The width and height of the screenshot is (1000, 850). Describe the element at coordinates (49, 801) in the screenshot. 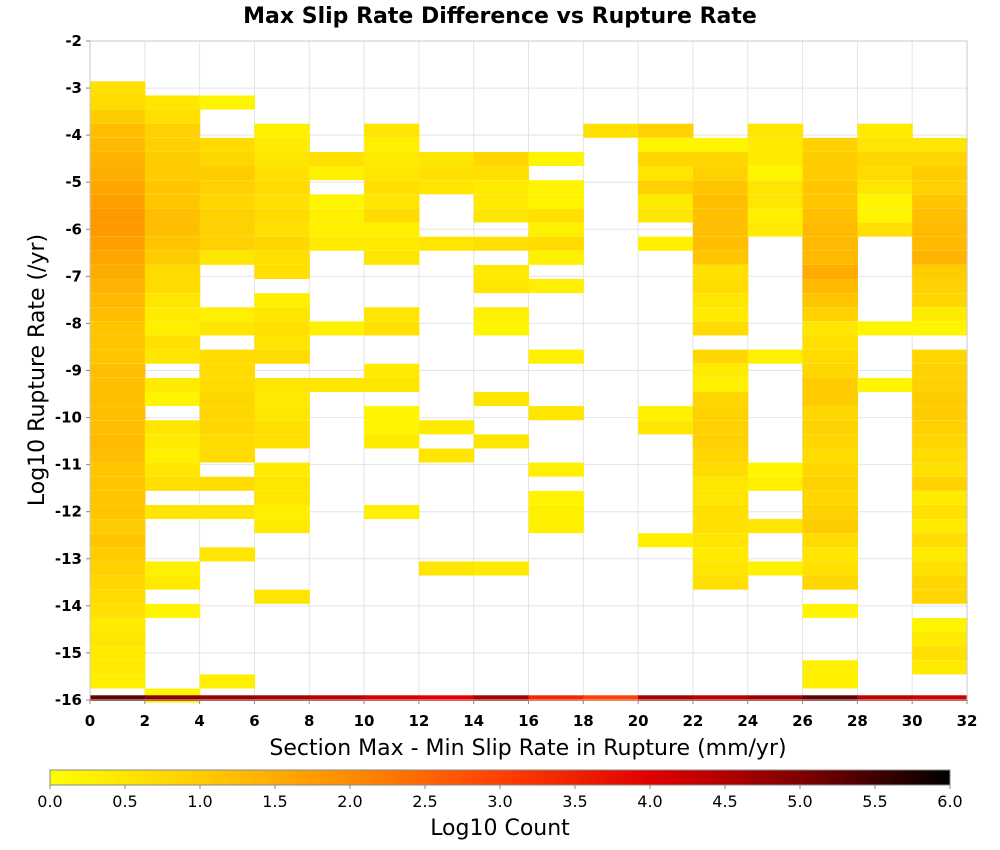

I see `colorbar-tick-label: 0.0` at that location.